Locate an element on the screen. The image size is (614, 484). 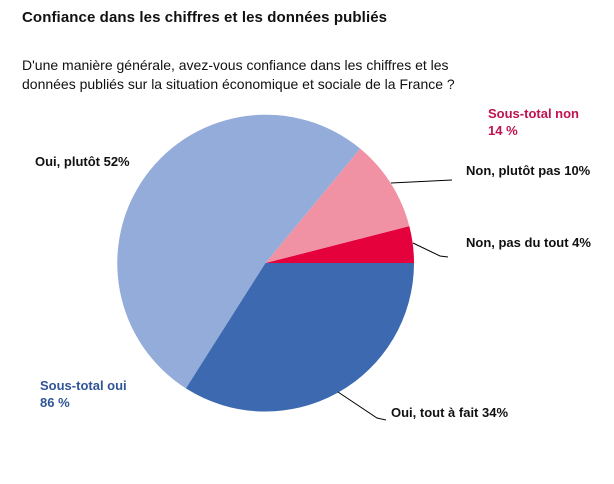
label-sous-total-oui: Sous-total oui 86 % is located at coordinates (83, 394).